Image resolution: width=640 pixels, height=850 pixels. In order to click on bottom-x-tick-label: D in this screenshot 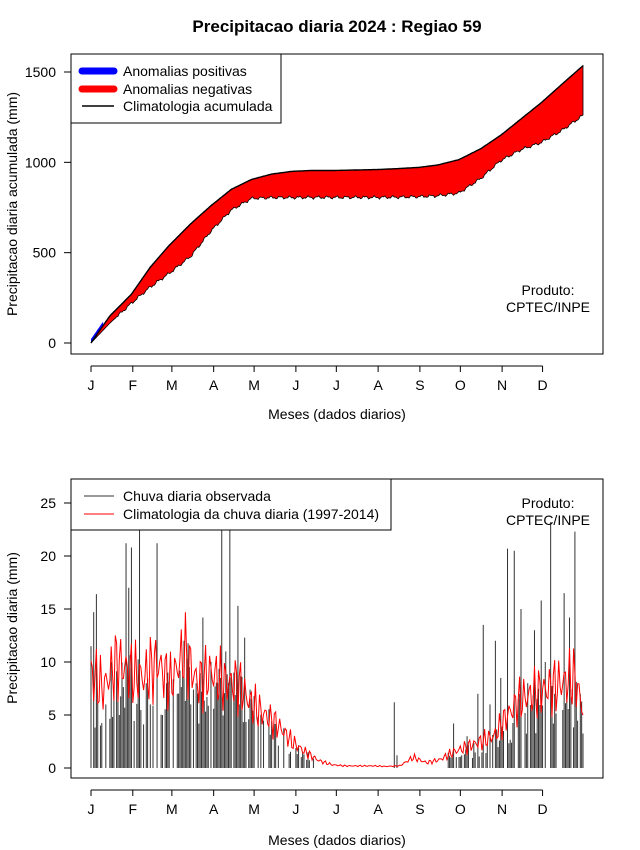, I will do `click(542, 809)`.